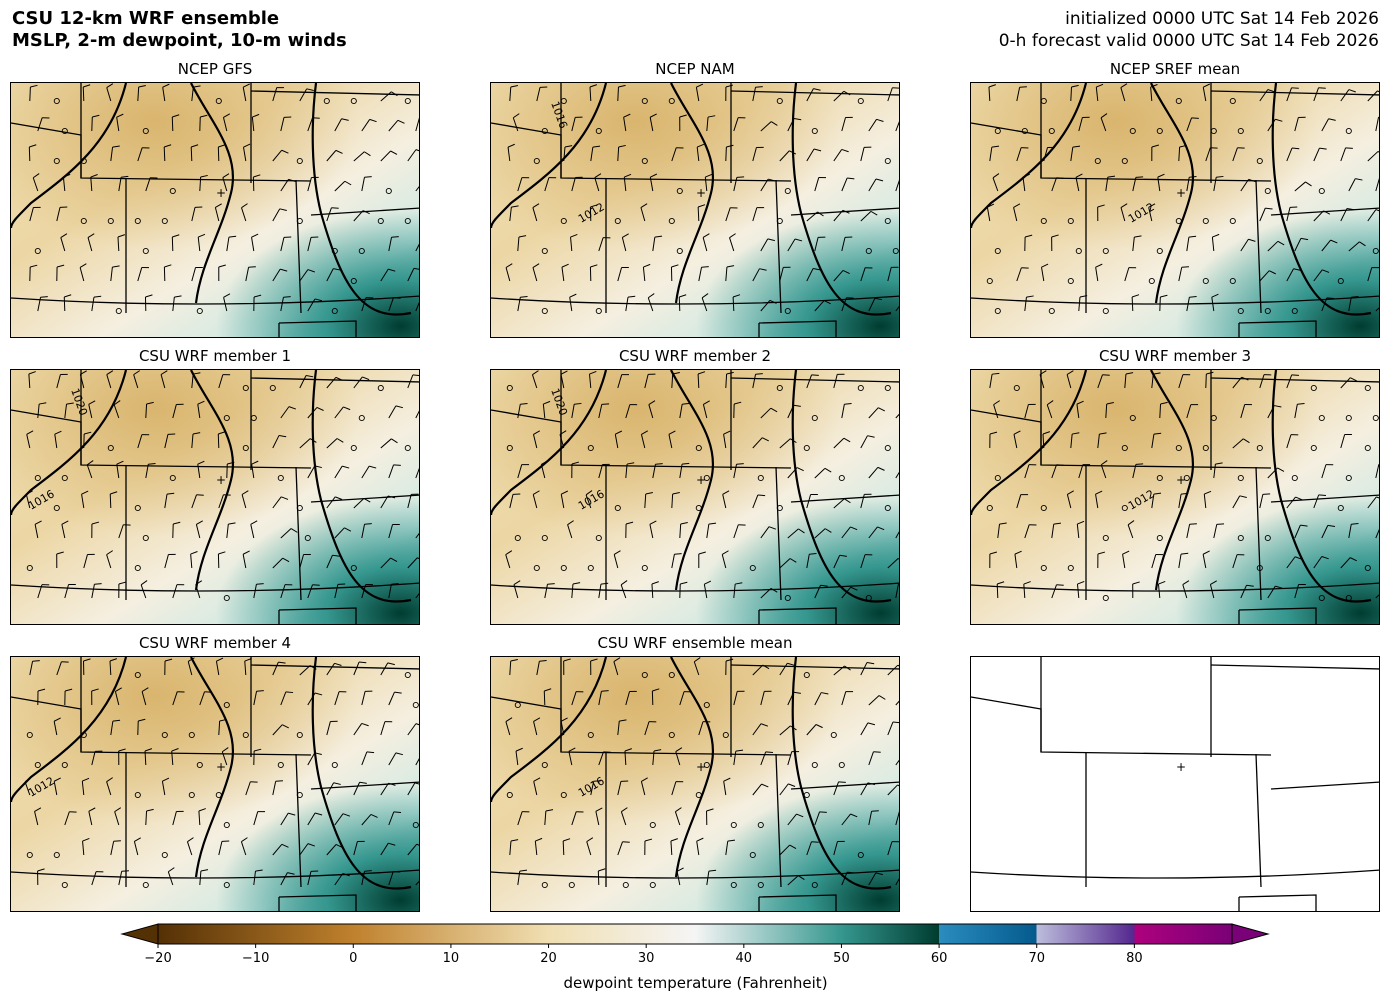 This screenshot has width=1391, height=1001. I want to click on colorbar-tick-label: 0, so click(353, 958).